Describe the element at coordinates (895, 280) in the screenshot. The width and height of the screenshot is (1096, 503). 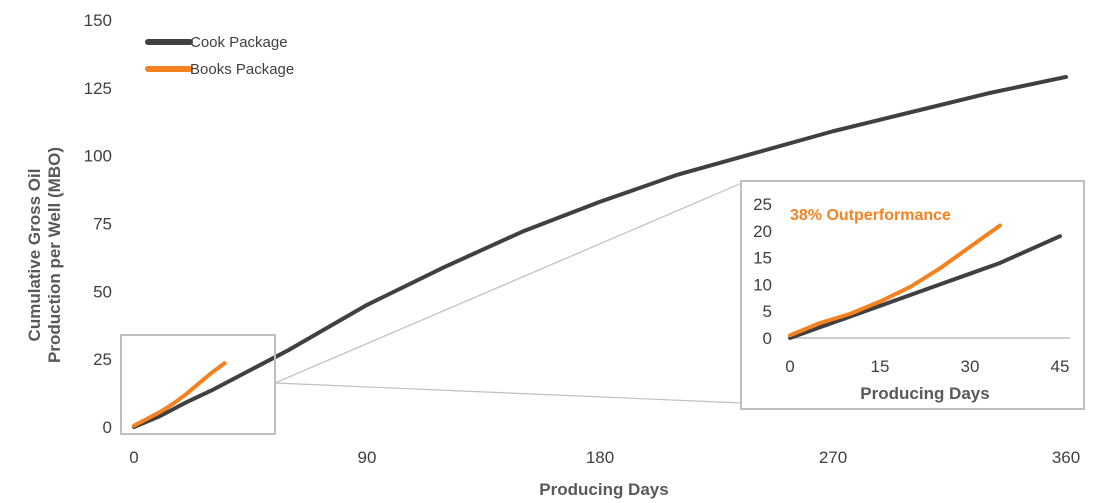
I see `inset-series-line-books-package` at that location.